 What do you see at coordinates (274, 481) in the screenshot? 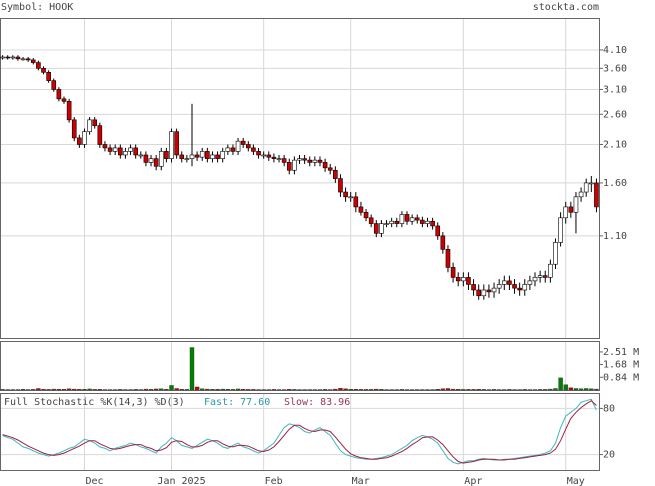
I see `x-tick-label: Feb` at bounding box center [274, 481].